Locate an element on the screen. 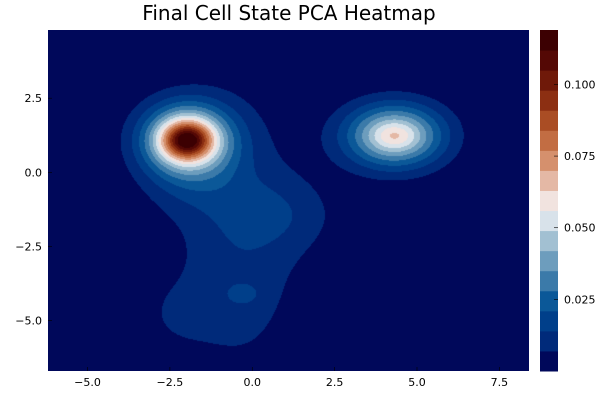 This screenshot has width=600, height=400. x-tick-label: 2.5 is located at coordinates (335, 382).